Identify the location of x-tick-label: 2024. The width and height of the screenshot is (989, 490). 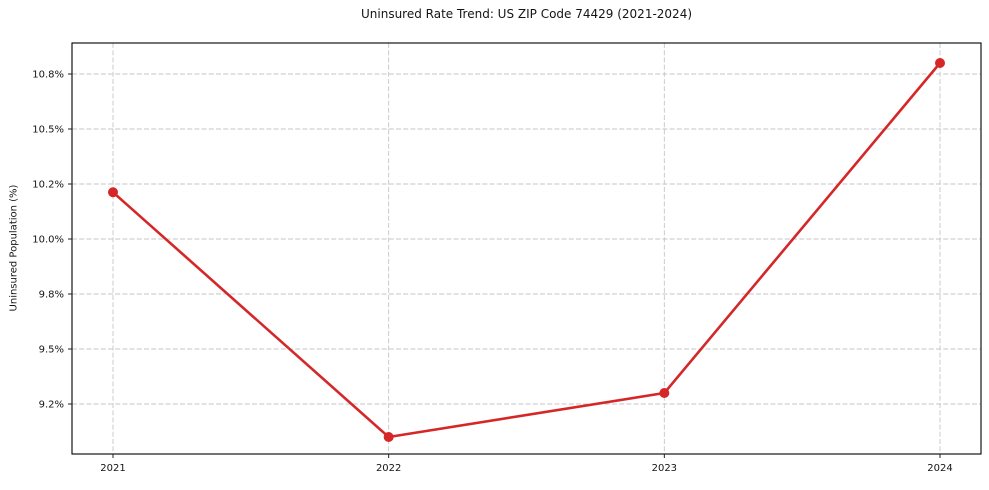
(939, 468).